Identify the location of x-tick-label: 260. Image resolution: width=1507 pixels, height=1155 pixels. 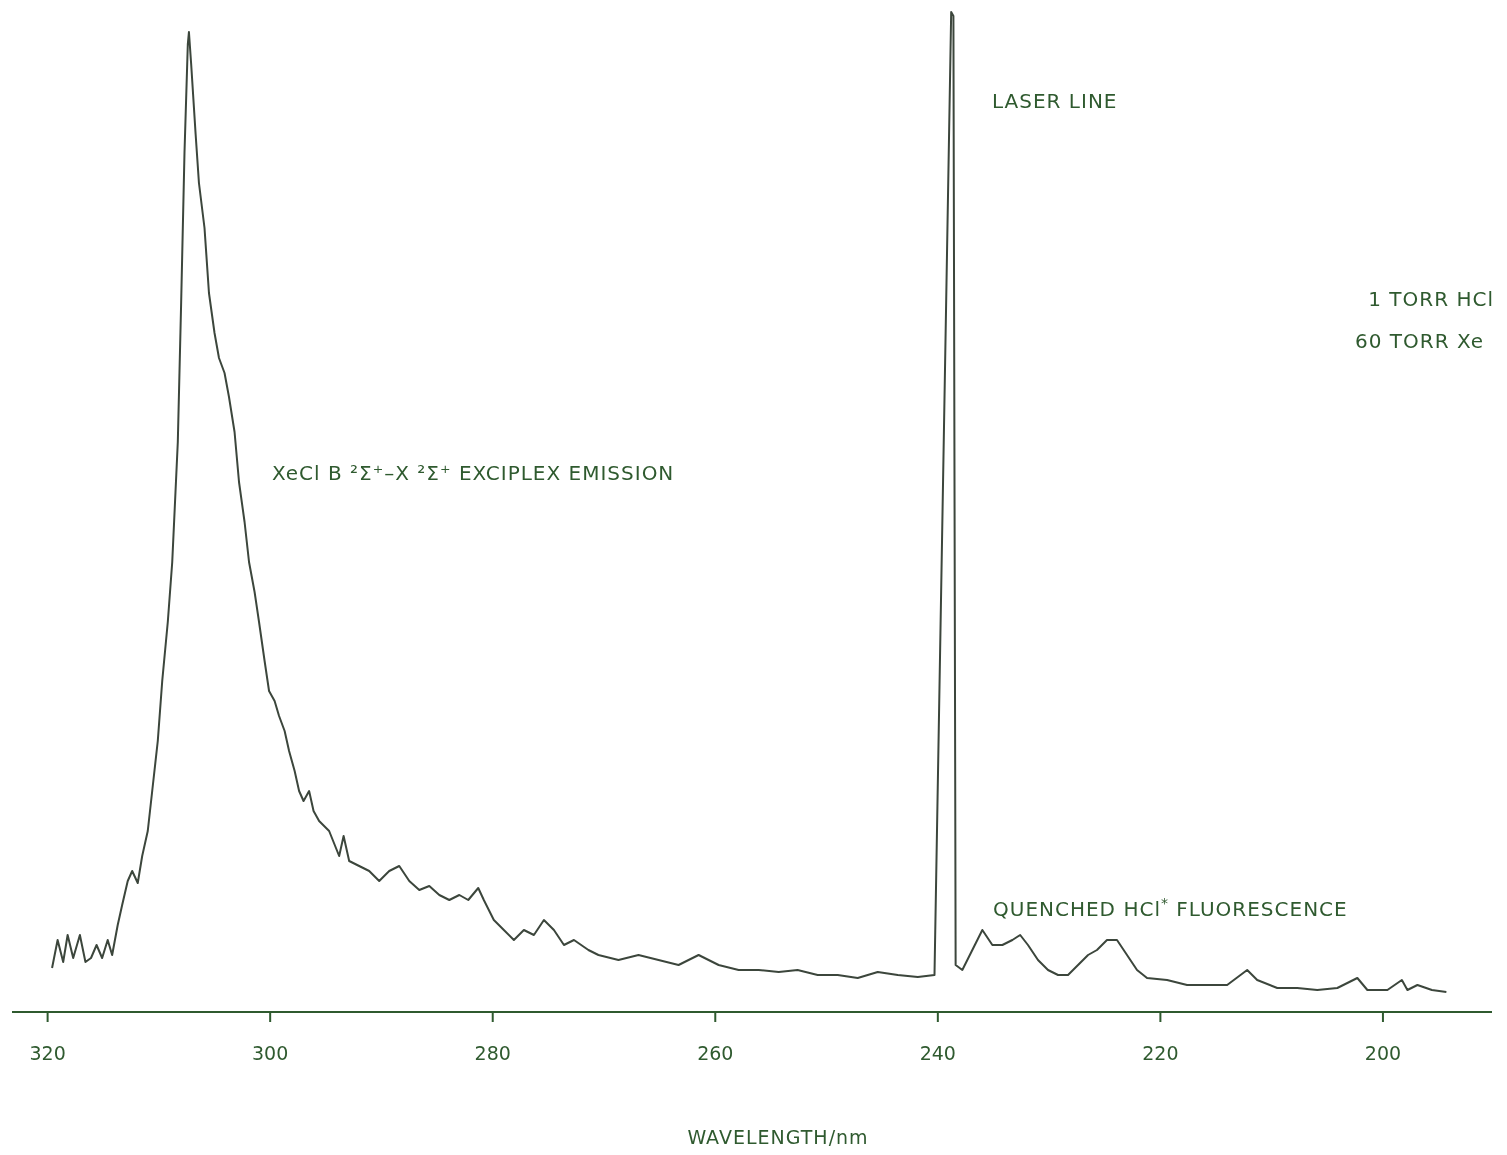
(715, 1053).